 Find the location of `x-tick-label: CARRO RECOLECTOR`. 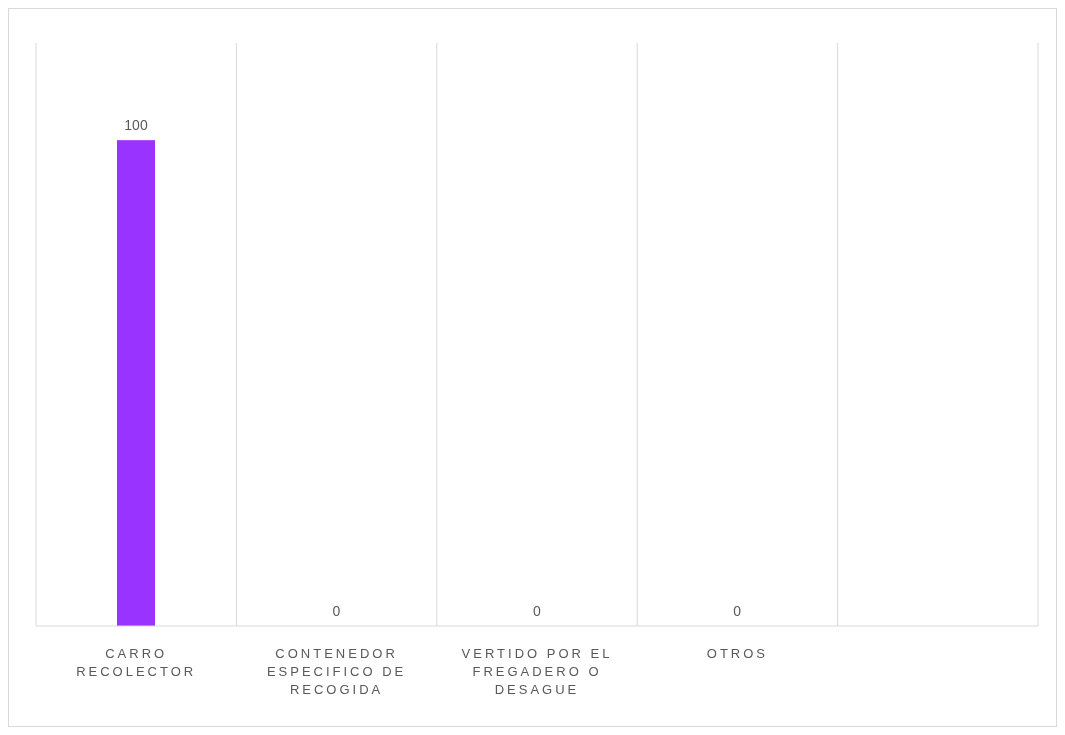

x-tick-label: CARRO RECOLECTOR is located at coordinates (136, 662).